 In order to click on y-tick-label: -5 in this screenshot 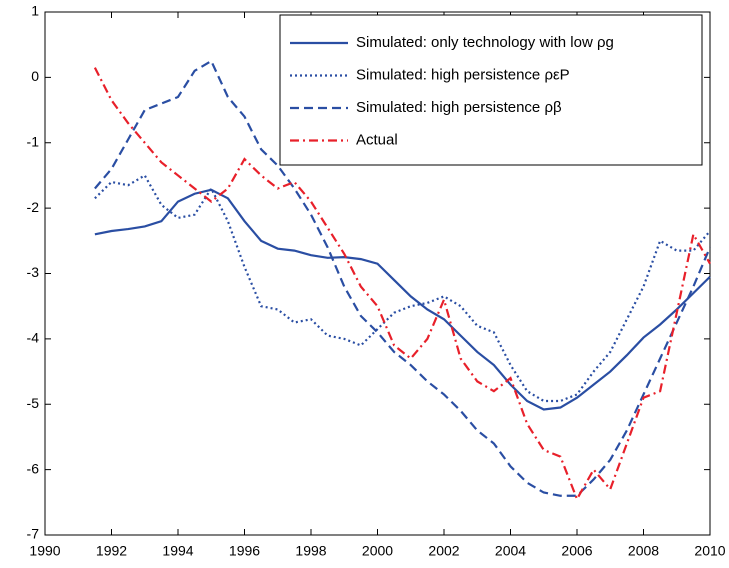, I will do `click(33, 403)`.